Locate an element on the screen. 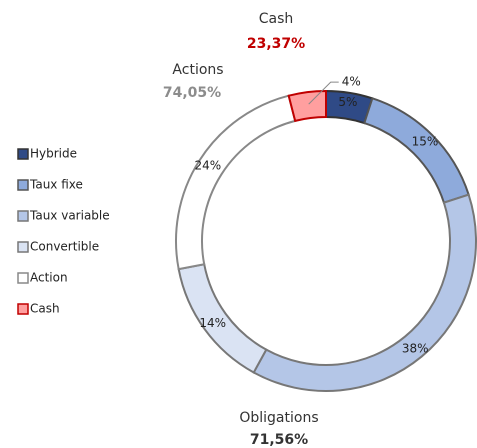 The height and width of the screenshot is (448, 477). annotation-label: Obligations is located at coordinates (278, 418).